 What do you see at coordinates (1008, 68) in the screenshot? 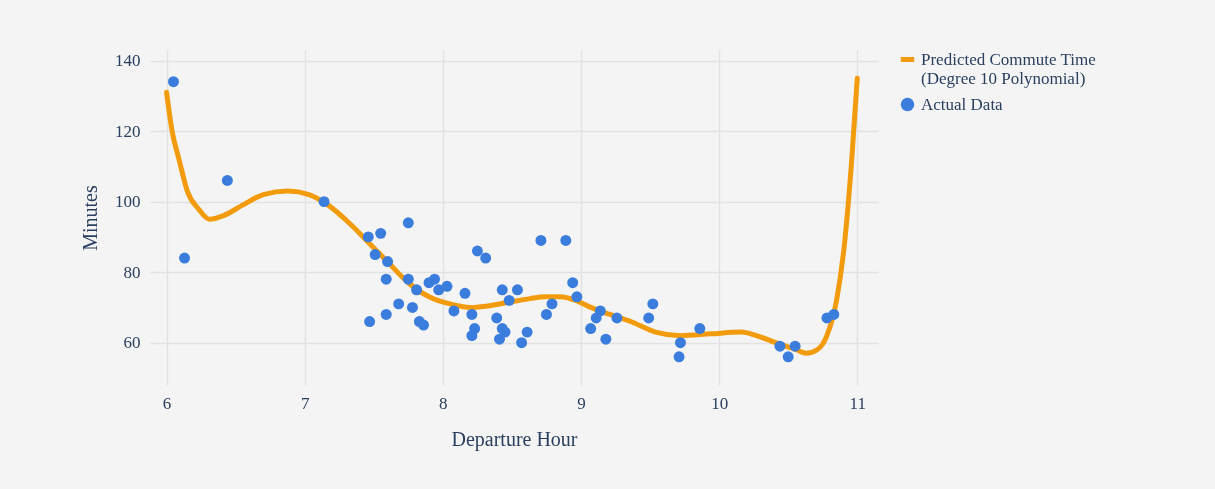
I see `legend-label: Predicted Commute Time (Degree 10 Polynomial)` at bounding box center [1008, 68].